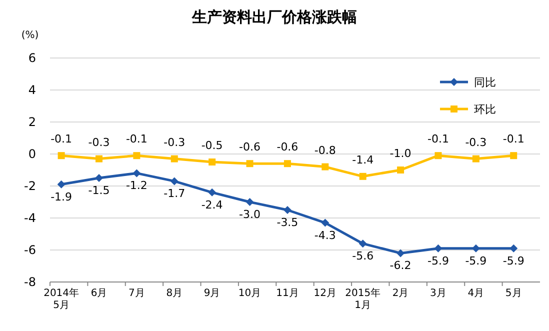  What do you see at coordinates (30, 282) in the screenshot?
I see `y-tick-label: -8` at bounding box center [30, 282].